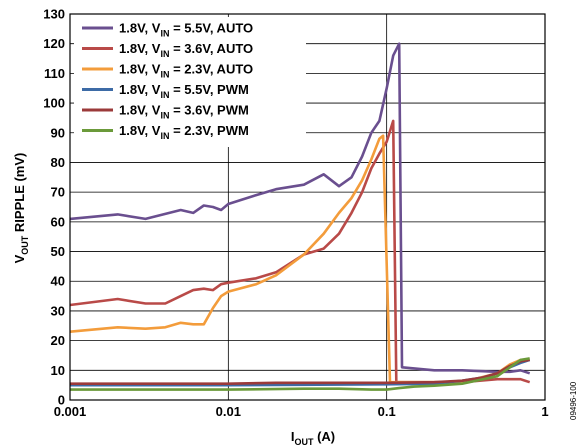  Describe the element at coordinates (58, 192) in the screenshot. I see `y-tick-label: 70` at that location.